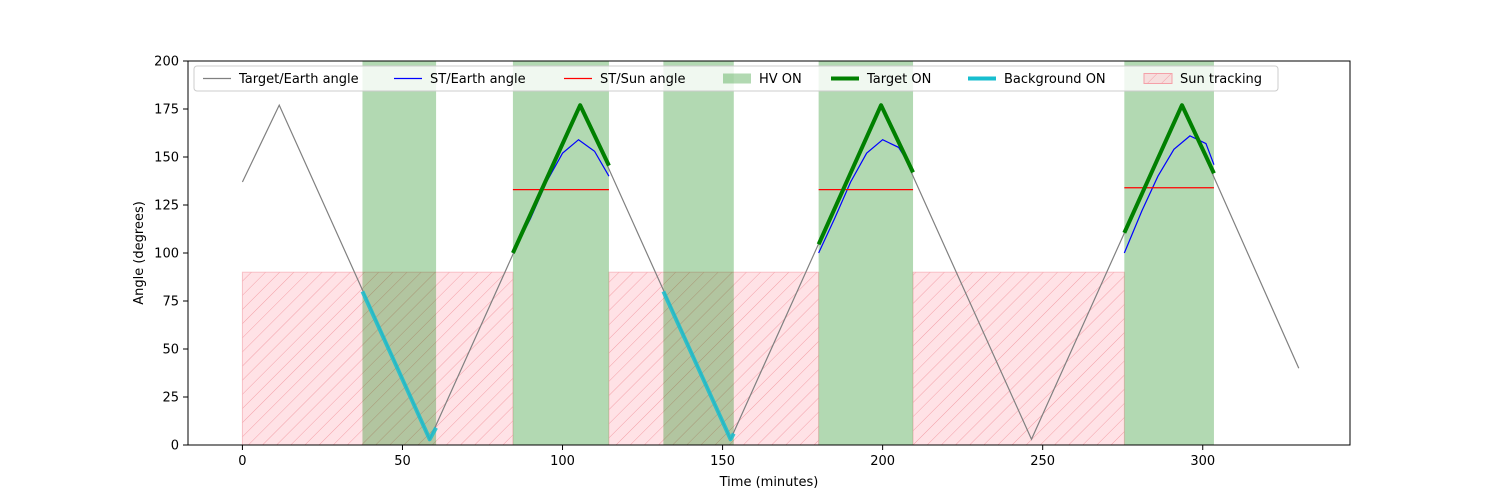 This screenshot has height=500, width=1500. What do you see at coordinates (139, 253) in the screenshot?
I see `y-axis-label: Angle (degrees)` at bounding box center [139, 253].